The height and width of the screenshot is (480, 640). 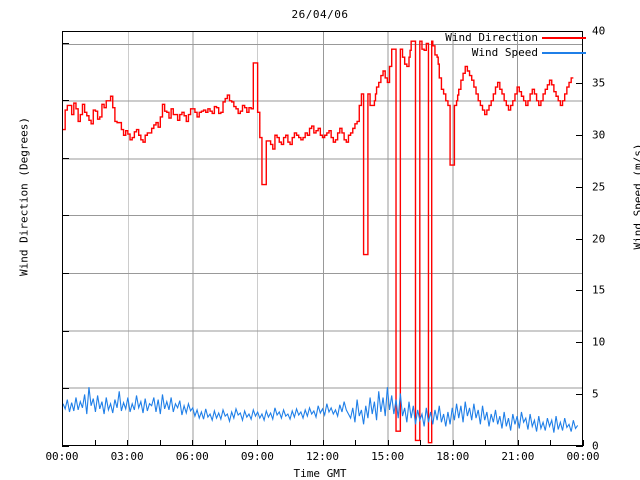 What do you see at coordinates (320, 473) in the screenshot?
I see `x-axis-label: Time GMT` at bounding box center [320, 473].